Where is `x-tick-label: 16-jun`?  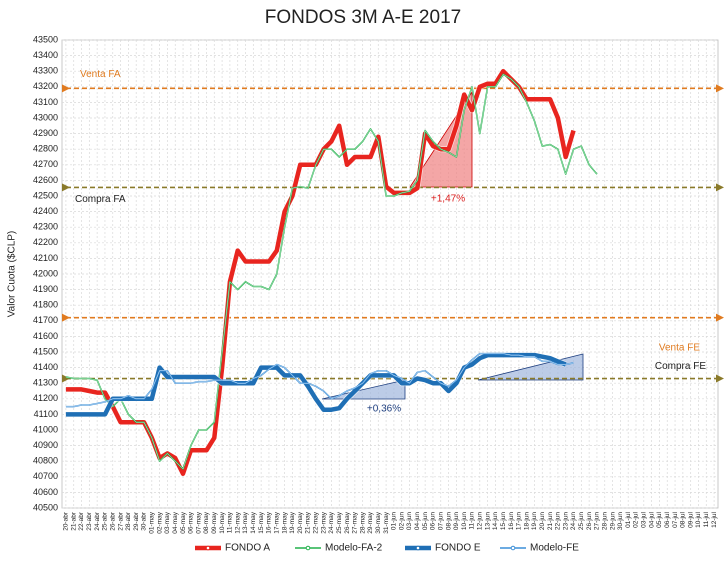 x-tick-label: 16-jun is located at coordinates (511, 521).